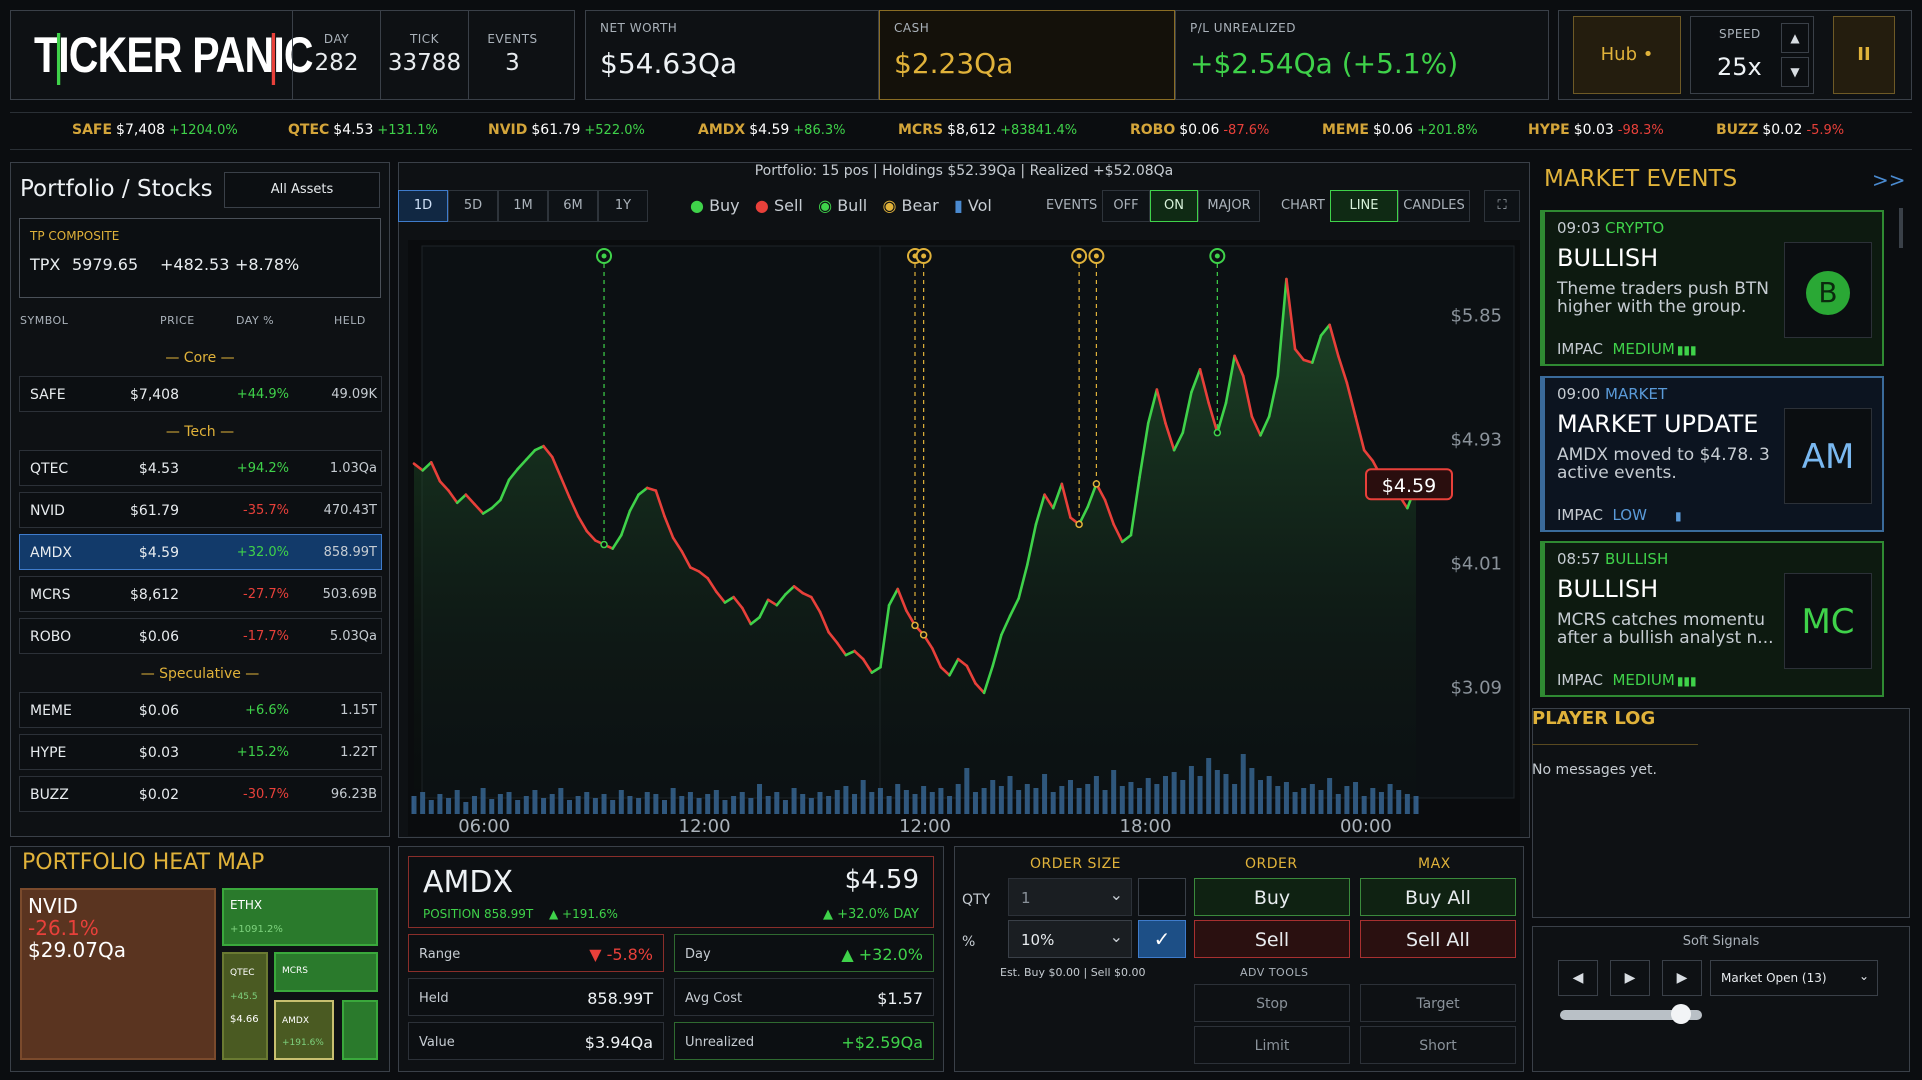 The height and width of the screenshot is (1080, 1922). I want to click on game-logo: TICKER PANIC, so click(174, 56).